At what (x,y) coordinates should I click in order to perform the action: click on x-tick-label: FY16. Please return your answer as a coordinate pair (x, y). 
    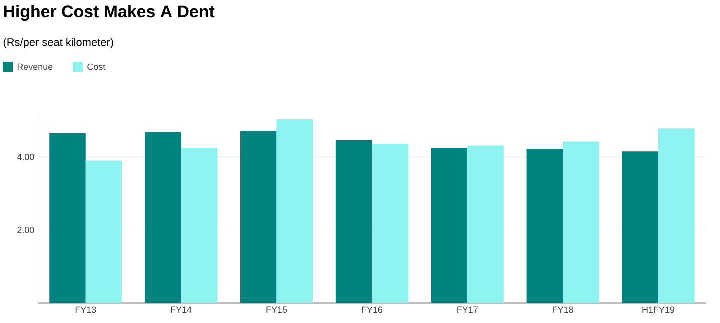
    Looking at the image, I should click on (372, 310).